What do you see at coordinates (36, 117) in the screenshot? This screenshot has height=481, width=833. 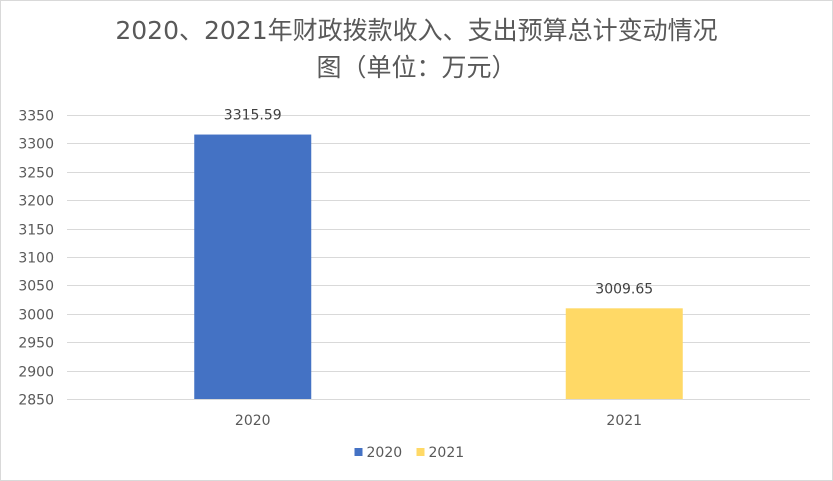 I see `y-tick-label: 3350` at bounding box center [36, 117].